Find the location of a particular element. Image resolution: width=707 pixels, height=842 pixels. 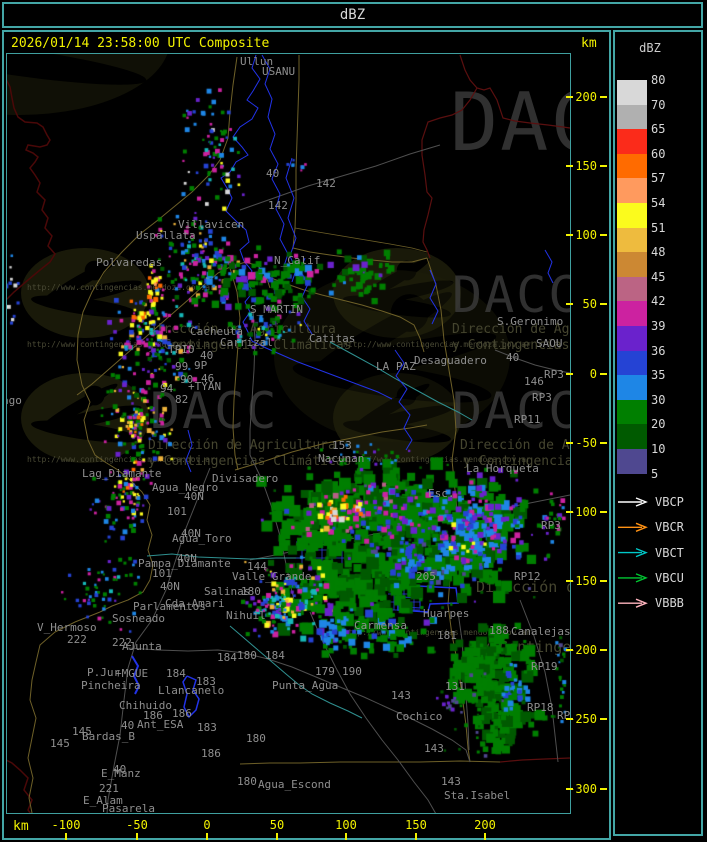

right-axis-tick-label: 50 is located at coordinates (589, 304).